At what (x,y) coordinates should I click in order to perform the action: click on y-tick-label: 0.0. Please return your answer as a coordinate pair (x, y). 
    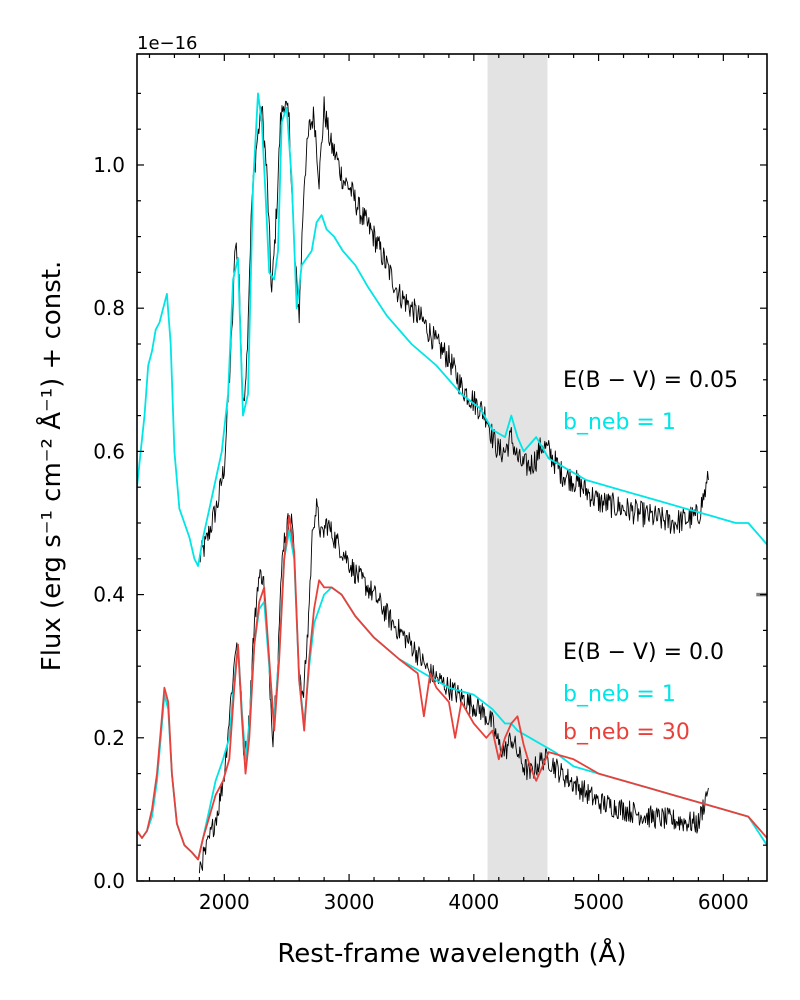
    Looking at the image, I should click on (109, 881).